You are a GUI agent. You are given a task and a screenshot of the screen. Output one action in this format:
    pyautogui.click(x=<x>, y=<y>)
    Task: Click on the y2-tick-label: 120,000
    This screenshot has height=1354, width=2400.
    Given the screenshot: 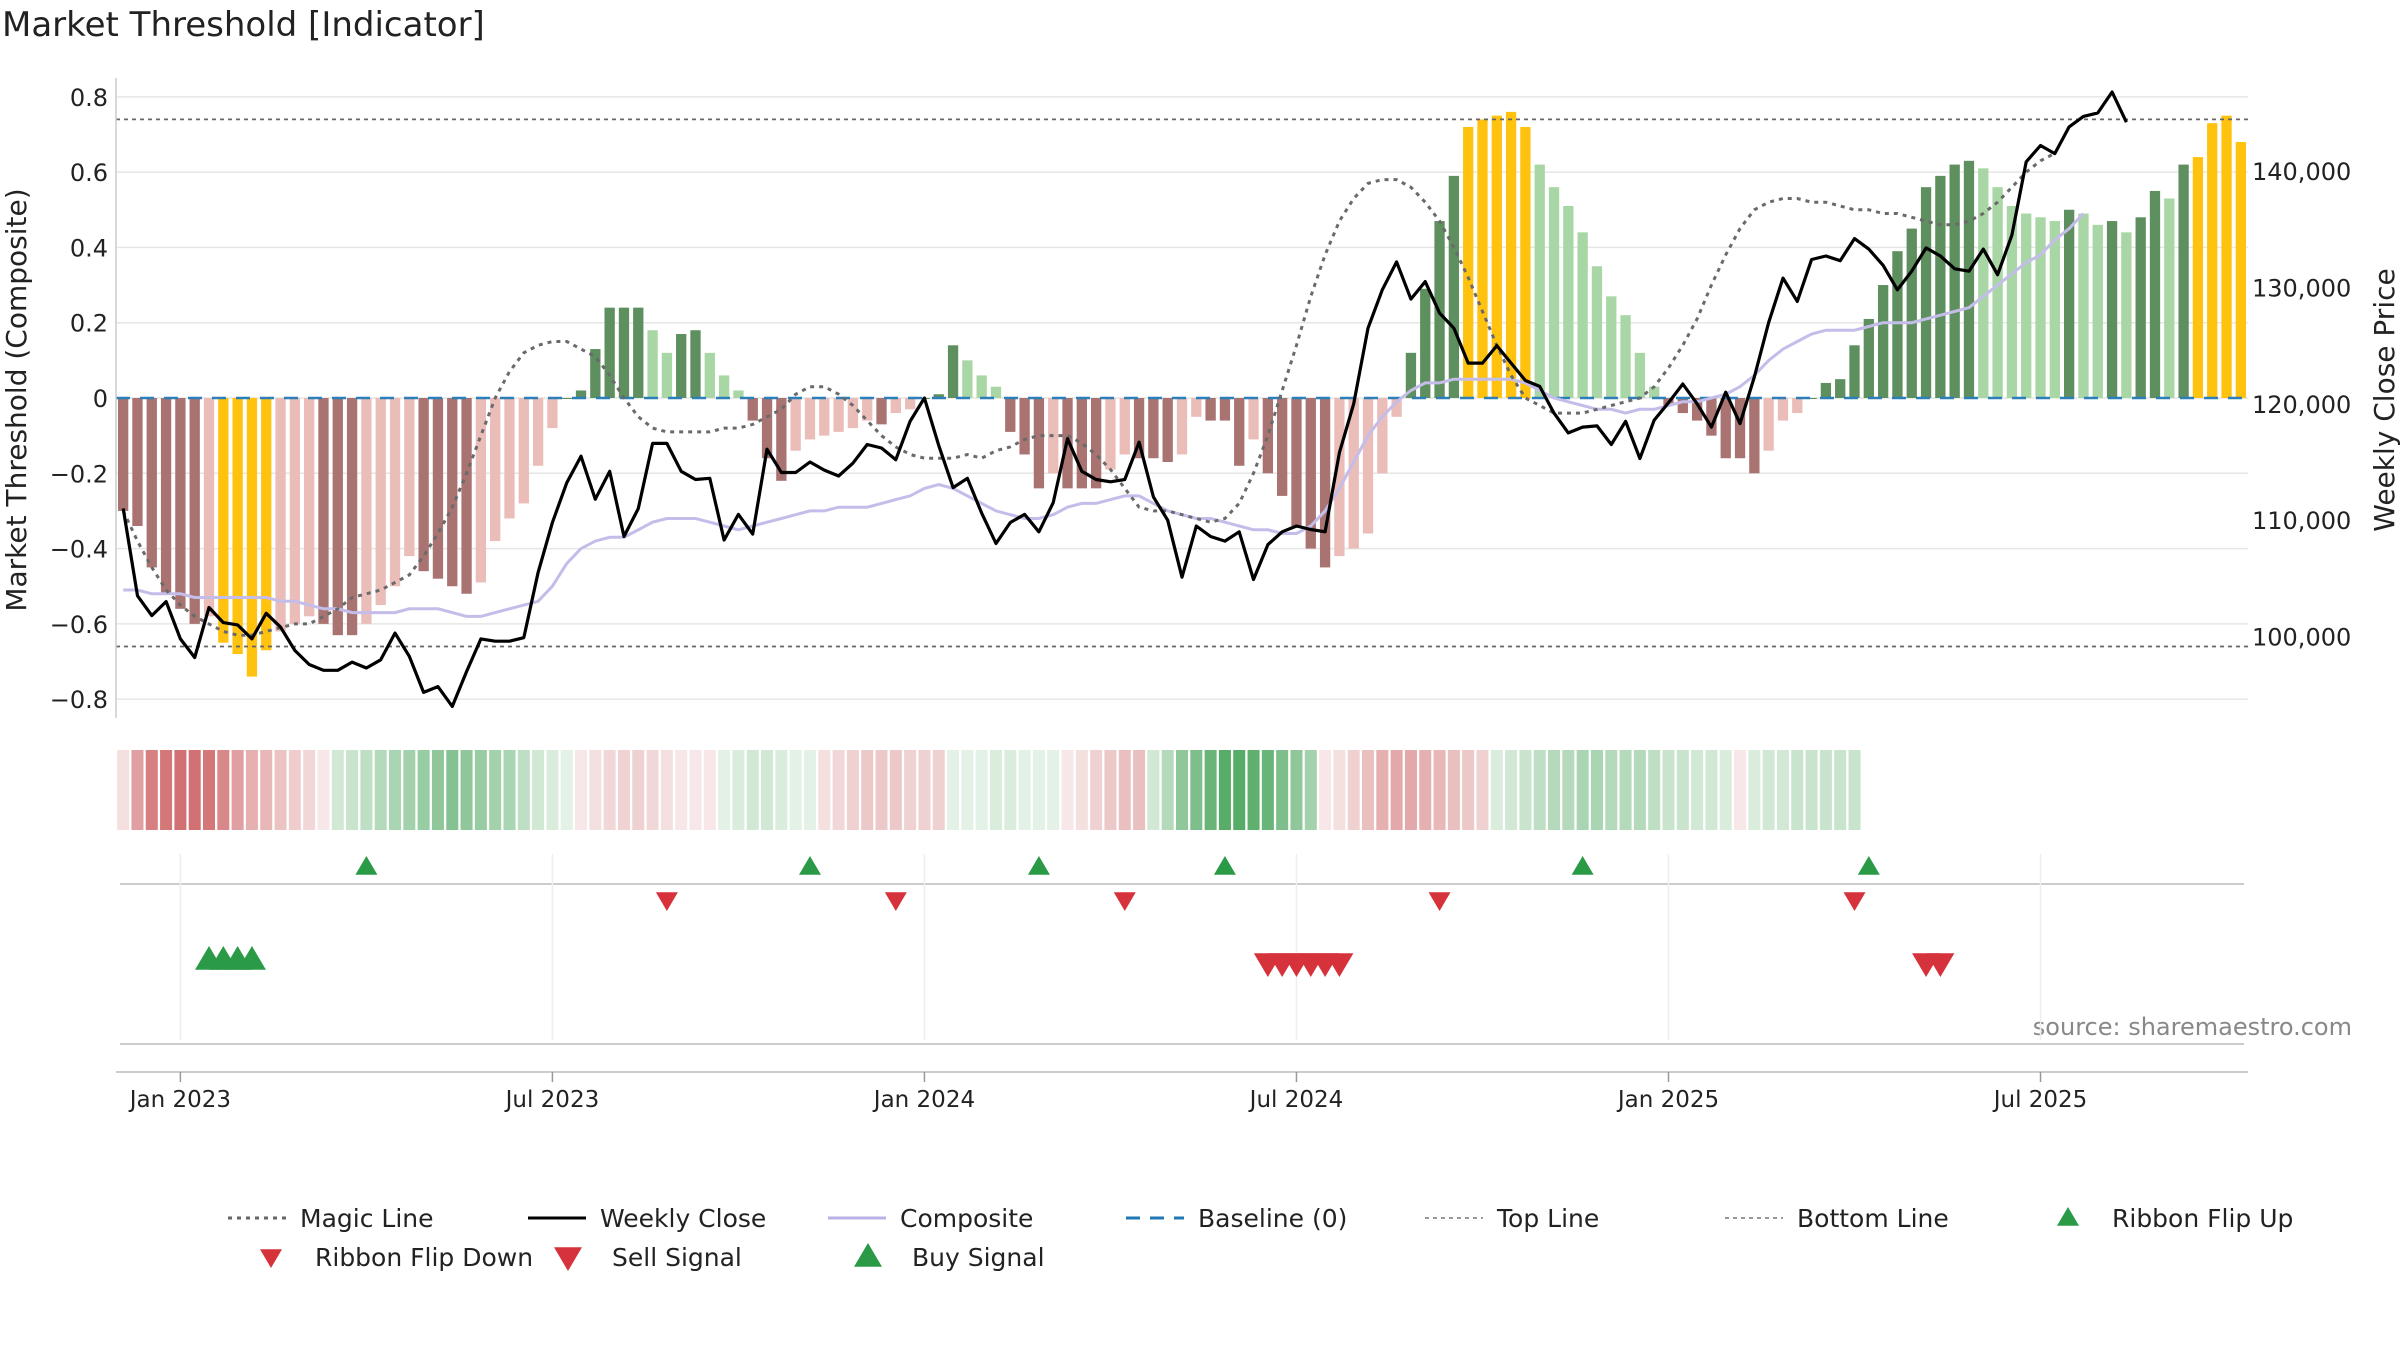 What is the action you would take?
    pyautogui.click(x=2301, y=405)
    